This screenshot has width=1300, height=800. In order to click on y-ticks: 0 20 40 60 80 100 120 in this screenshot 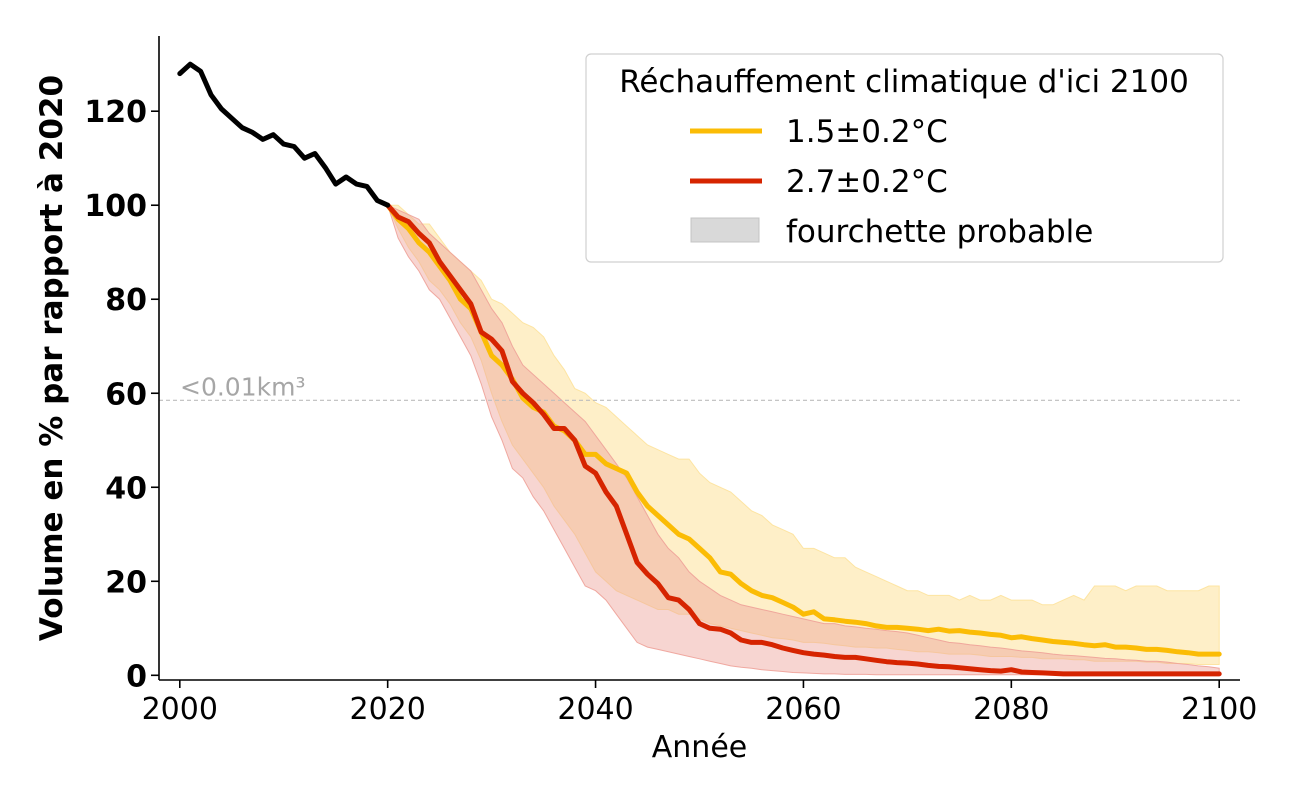, I will do `click(121, 394)`.